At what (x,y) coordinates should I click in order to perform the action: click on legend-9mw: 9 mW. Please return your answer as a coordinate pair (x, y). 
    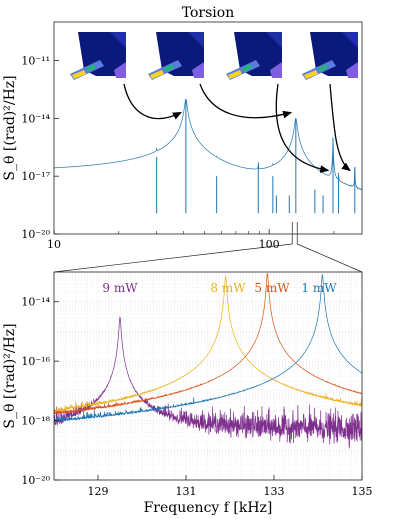
    Looking at the image, I should click on (120, 288).